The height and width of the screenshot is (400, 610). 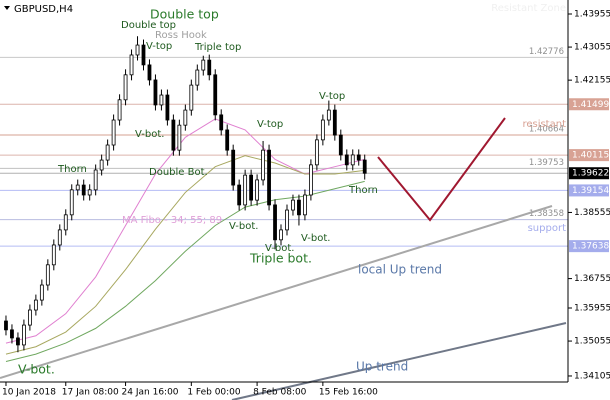 I want to click on y-tick-label: 1.35055, so click(x=592, y=342).